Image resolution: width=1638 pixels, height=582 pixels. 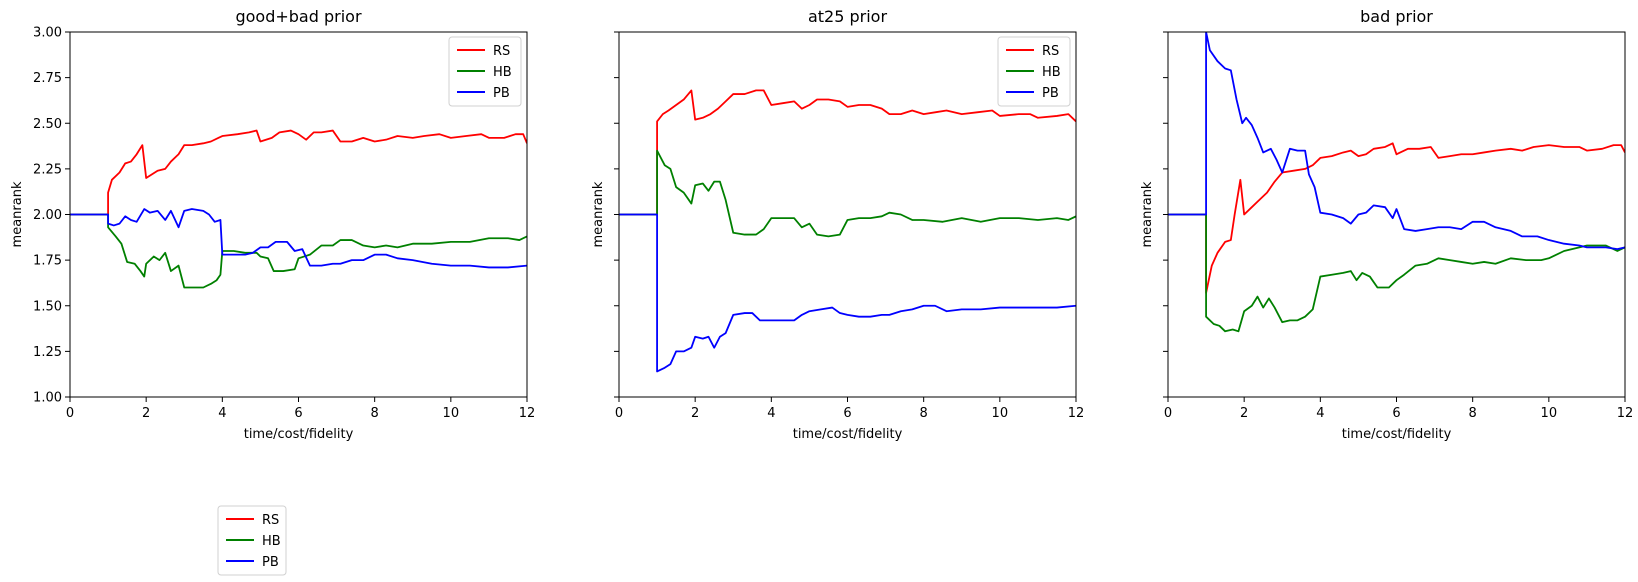 I want to click on y-tick-label: 2.25, so click(x=47, y=169).